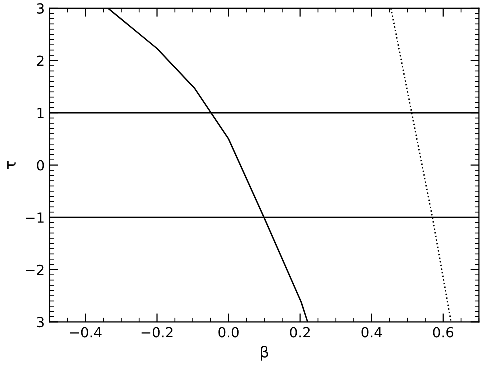  What do you see at coordinates (443, 332) in the screenshot?
I see `x-tick-label: 0.6` at bounding box center [443, 332].